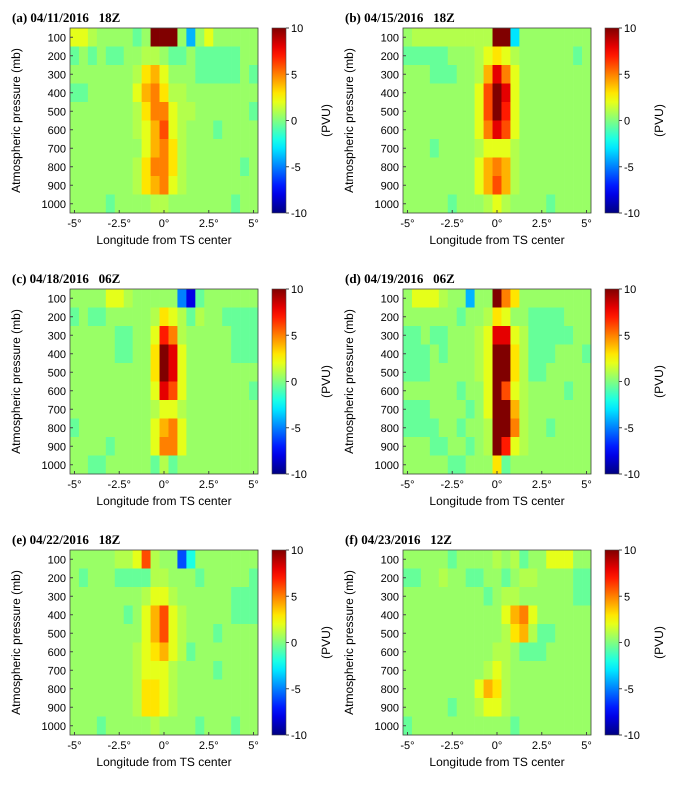  Describe the element at coordinates (66, 17) in the screenshot. I see `chart-title: (a) 04/11/2016 18Z` at that location.